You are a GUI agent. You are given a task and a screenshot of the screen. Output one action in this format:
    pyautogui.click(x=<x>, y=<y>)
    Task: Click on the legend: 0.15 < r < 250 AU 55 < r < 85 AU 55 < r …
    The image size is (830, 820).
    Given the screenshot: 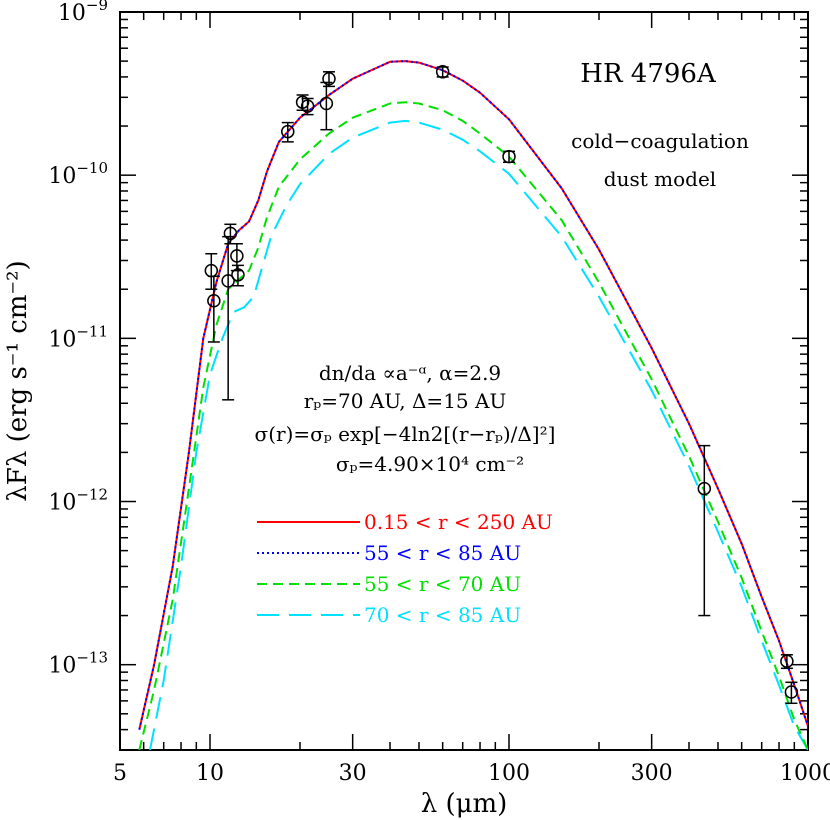 What is the action you would take?
    pyautogui.click(x=405, y=568)
    